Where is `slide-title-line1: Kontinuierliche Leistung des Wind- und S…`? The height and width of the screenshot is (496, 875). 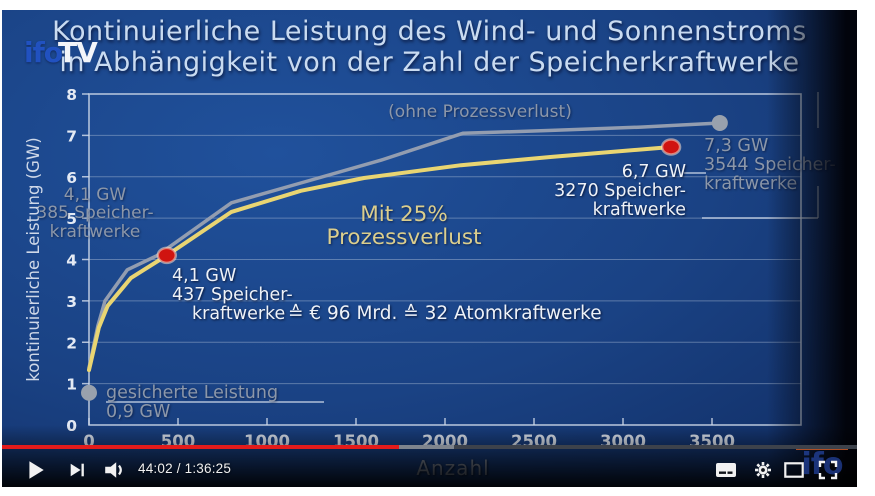
slide-title-line1: Kontinuierliche Leistung des Wind- und S… is located at coordinates (429, 31).